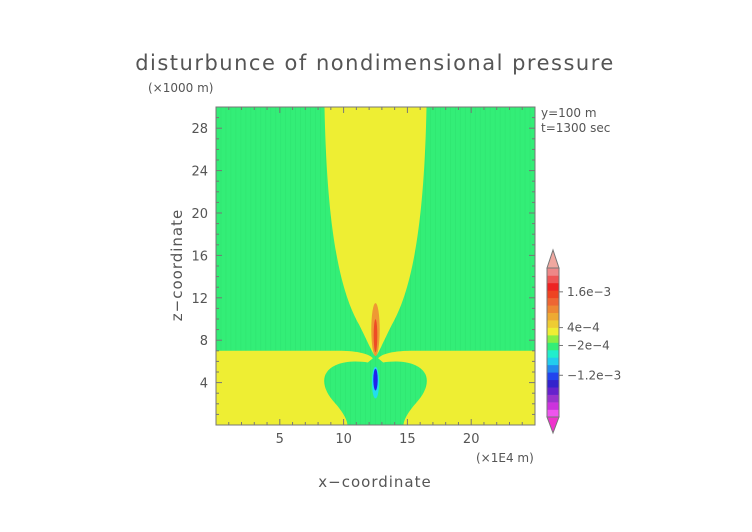 This screenshot has width=752, height=532. What do you see at coordinates (407, 439) in the screenshot?
I see `x-tick-label: 15` at bounding box center [407, 439].